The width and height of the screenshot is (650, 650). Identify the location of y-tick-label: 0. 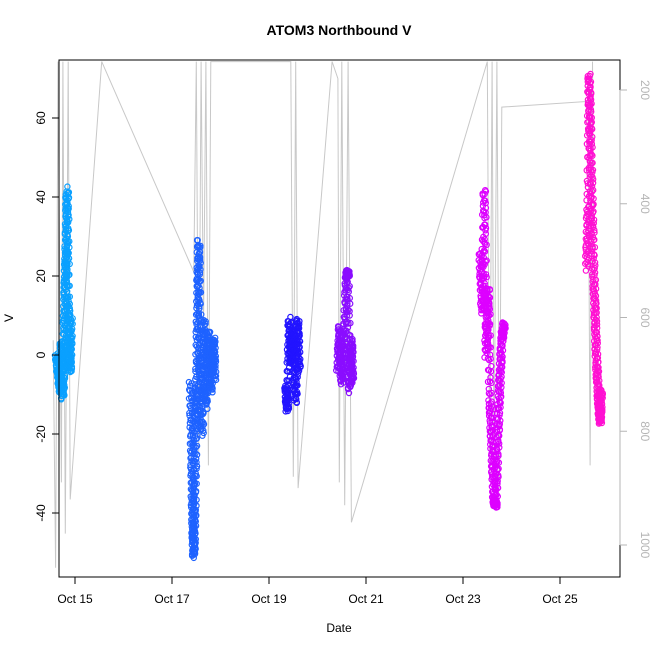
(41, 354).